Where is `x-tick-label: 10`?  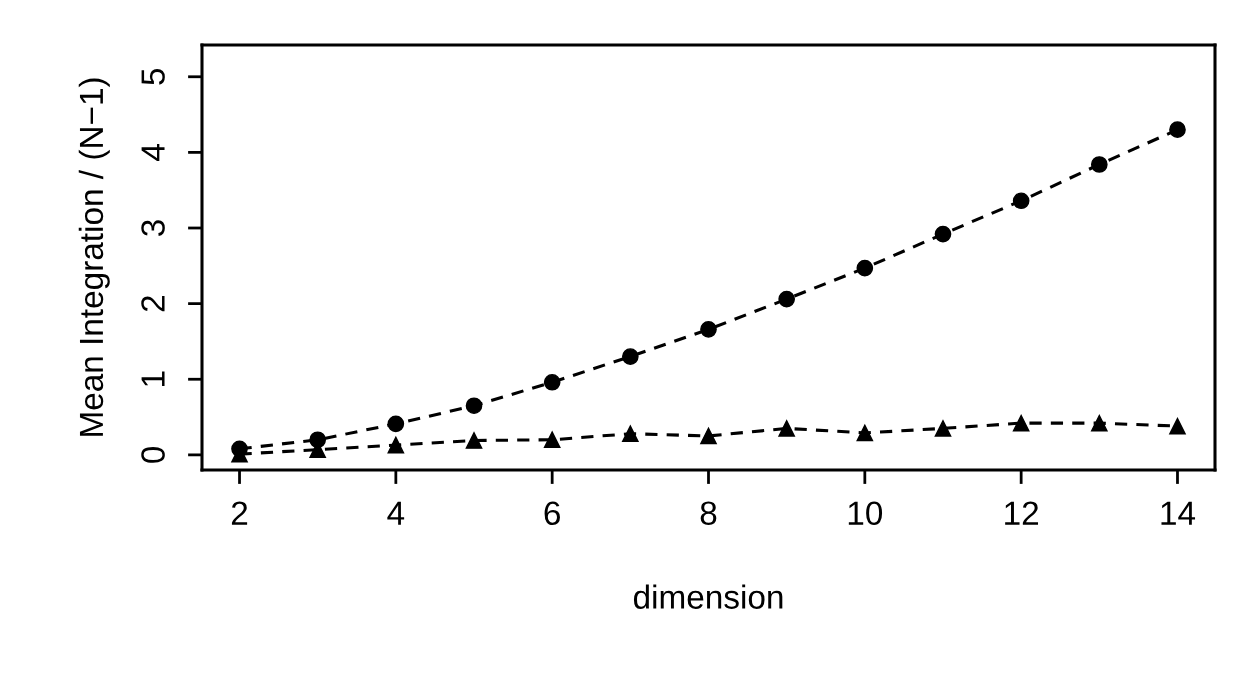 x-tick-label: 10 is located at coordinates (865, 513).